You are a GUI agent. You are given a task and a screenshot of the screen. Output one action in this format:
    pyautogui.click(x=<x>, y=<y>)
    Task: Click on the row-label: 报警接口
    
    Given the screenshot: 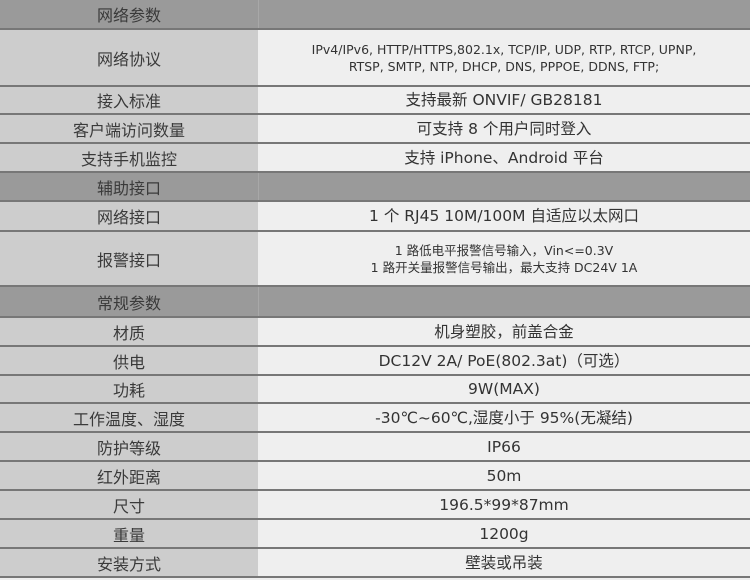 What is the action you would take?
    pyautogui.click(x=129, y=258)
    